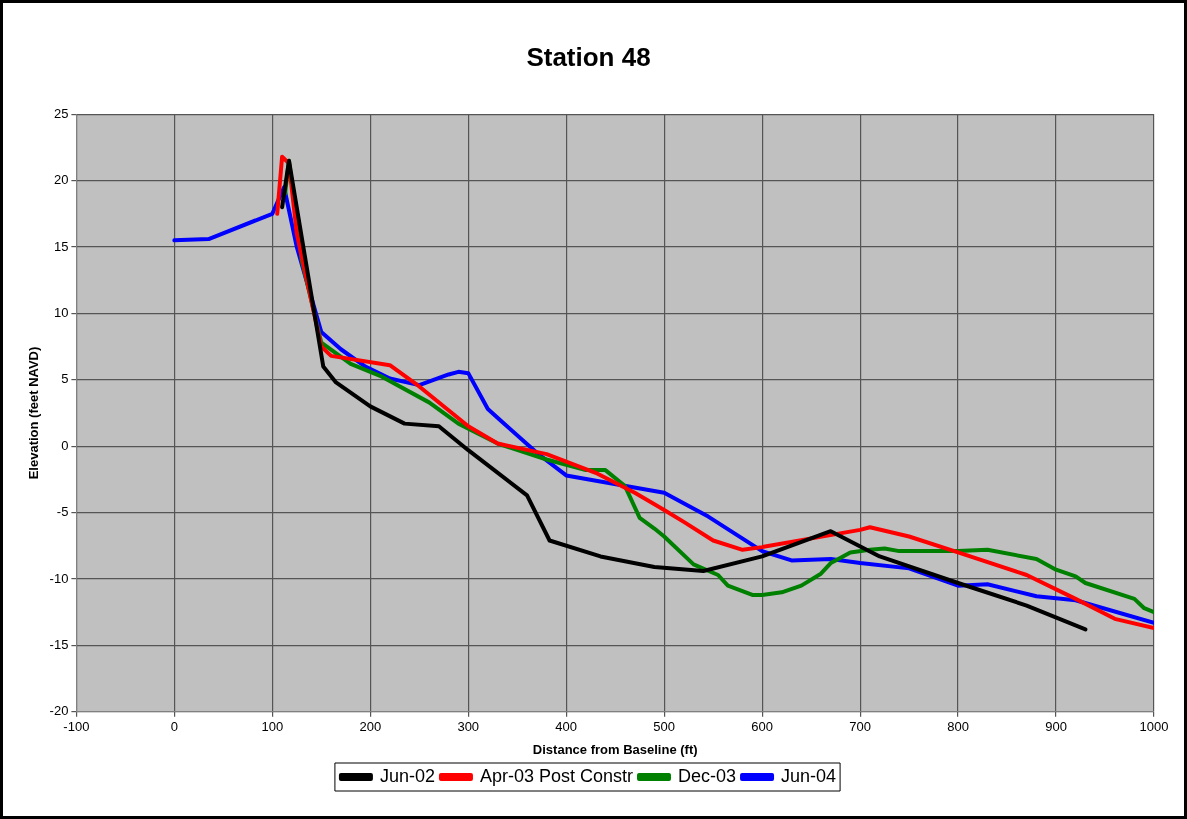 The width and height of the screenshot is (1187, 819). What do you see at coordinates (664, 727) in the screenshot?
I see `x-tick-label: 500` at bounding box center [664, 727].